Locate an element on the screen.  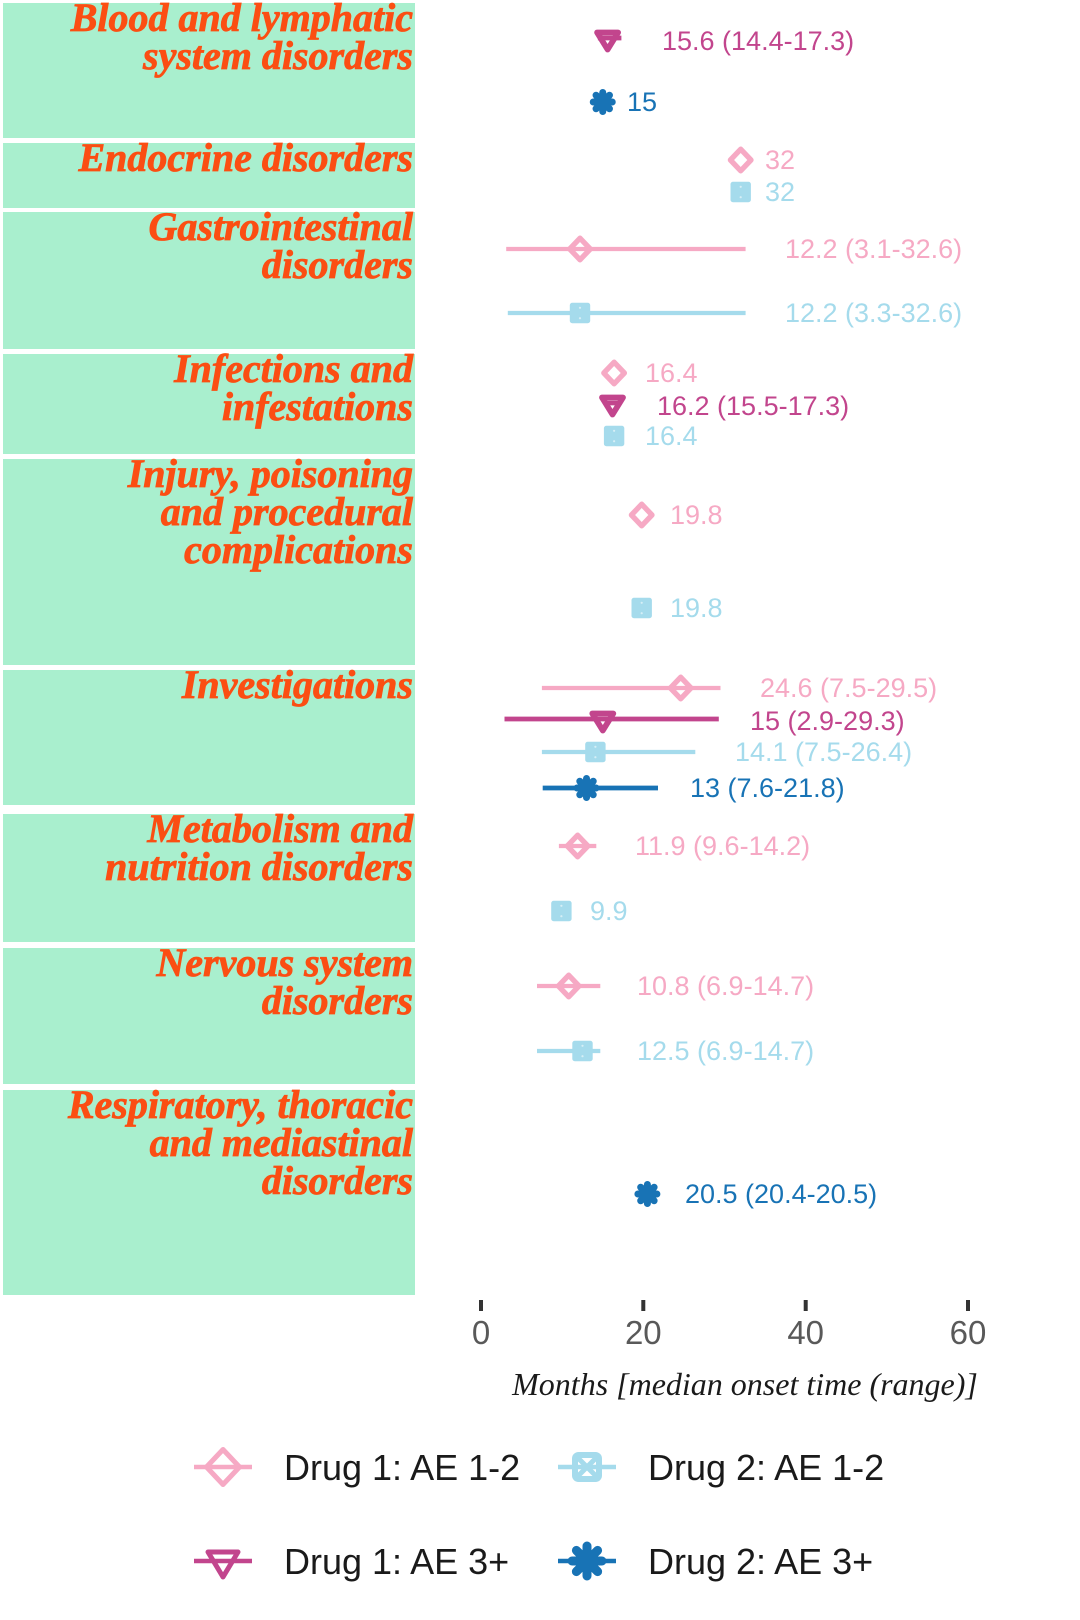
svg-text: 20 is located at coordinates (643, 1332).